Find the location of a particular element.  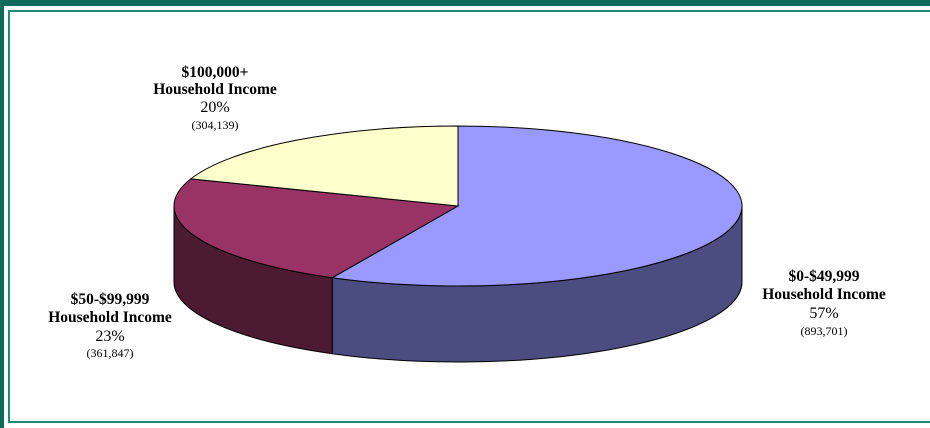

label-0-49k-line2: Household Income is located at coordinates (824, 294).